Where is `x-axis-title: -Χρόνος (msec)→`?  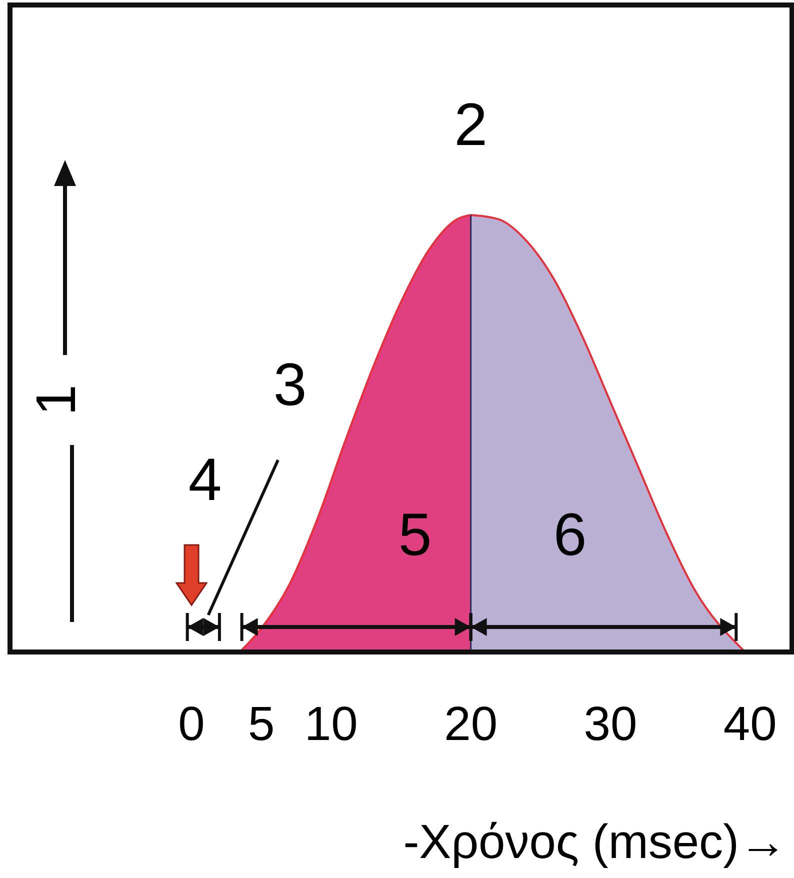
x-axis-title: -Χρόνος (msec)→ is located at coordinates (595, 842).